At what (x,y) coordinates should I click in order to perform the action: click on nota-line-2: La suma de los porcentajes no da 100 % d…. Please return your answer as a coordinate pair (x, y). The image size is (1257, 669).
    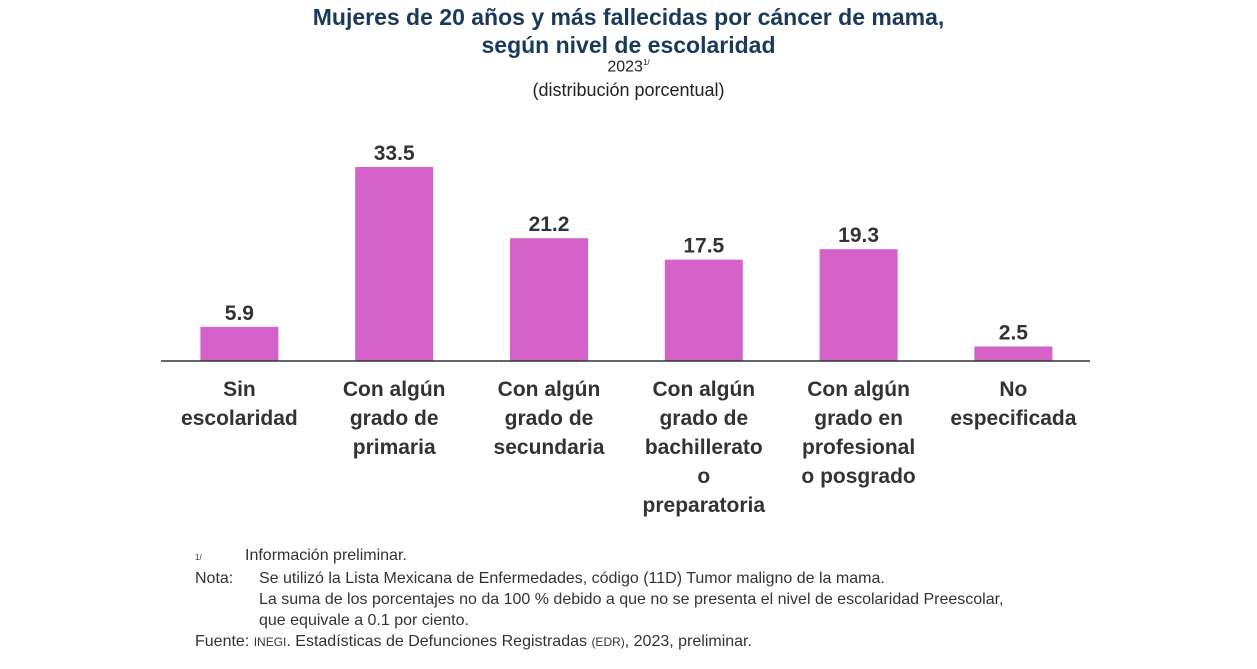
    Looking at the image, I should click on (631, 599).